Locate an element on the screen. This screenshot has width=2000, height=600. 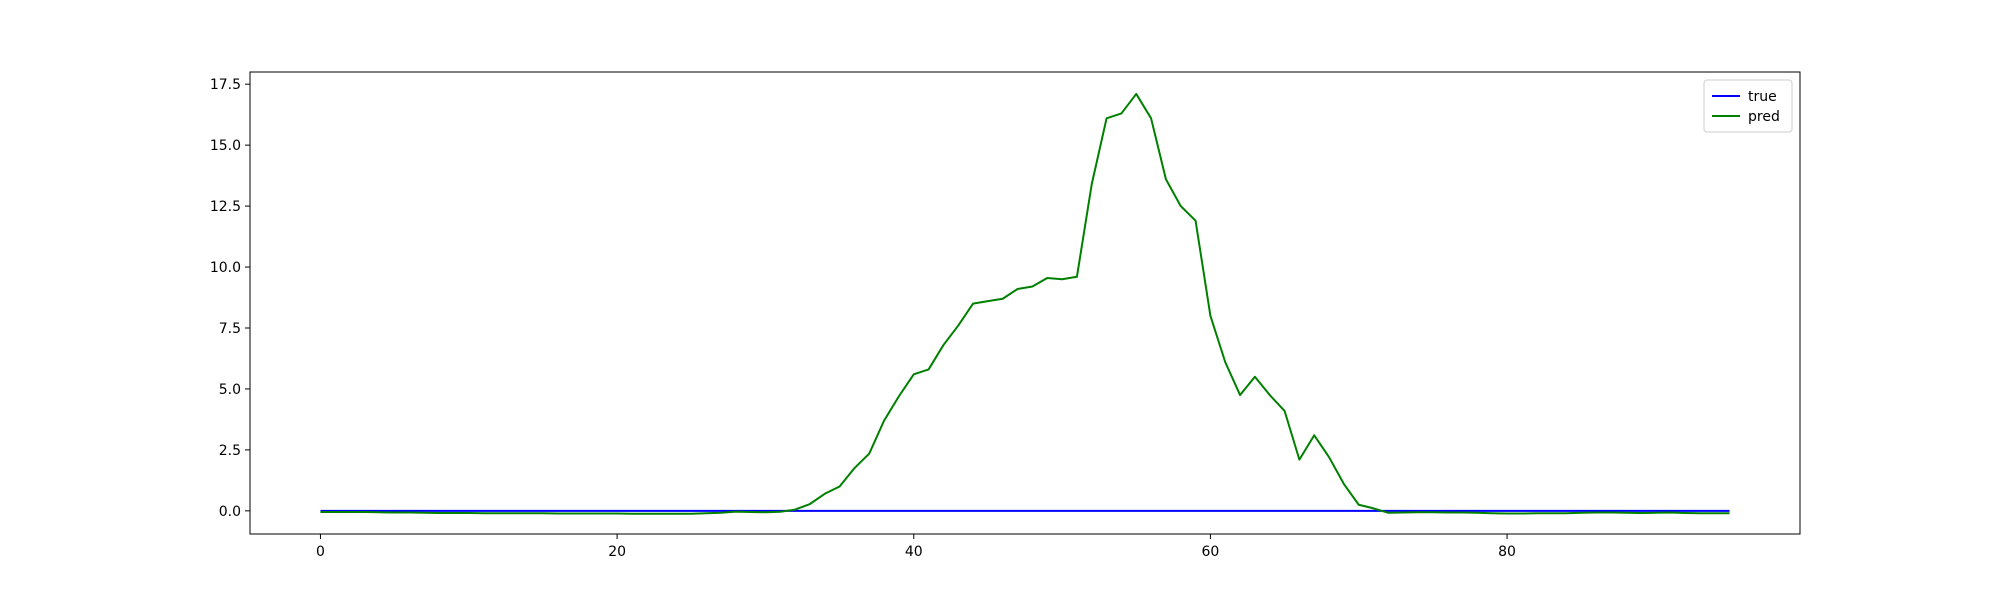
legend-label-true: true is located at coordinates (1762, 97).